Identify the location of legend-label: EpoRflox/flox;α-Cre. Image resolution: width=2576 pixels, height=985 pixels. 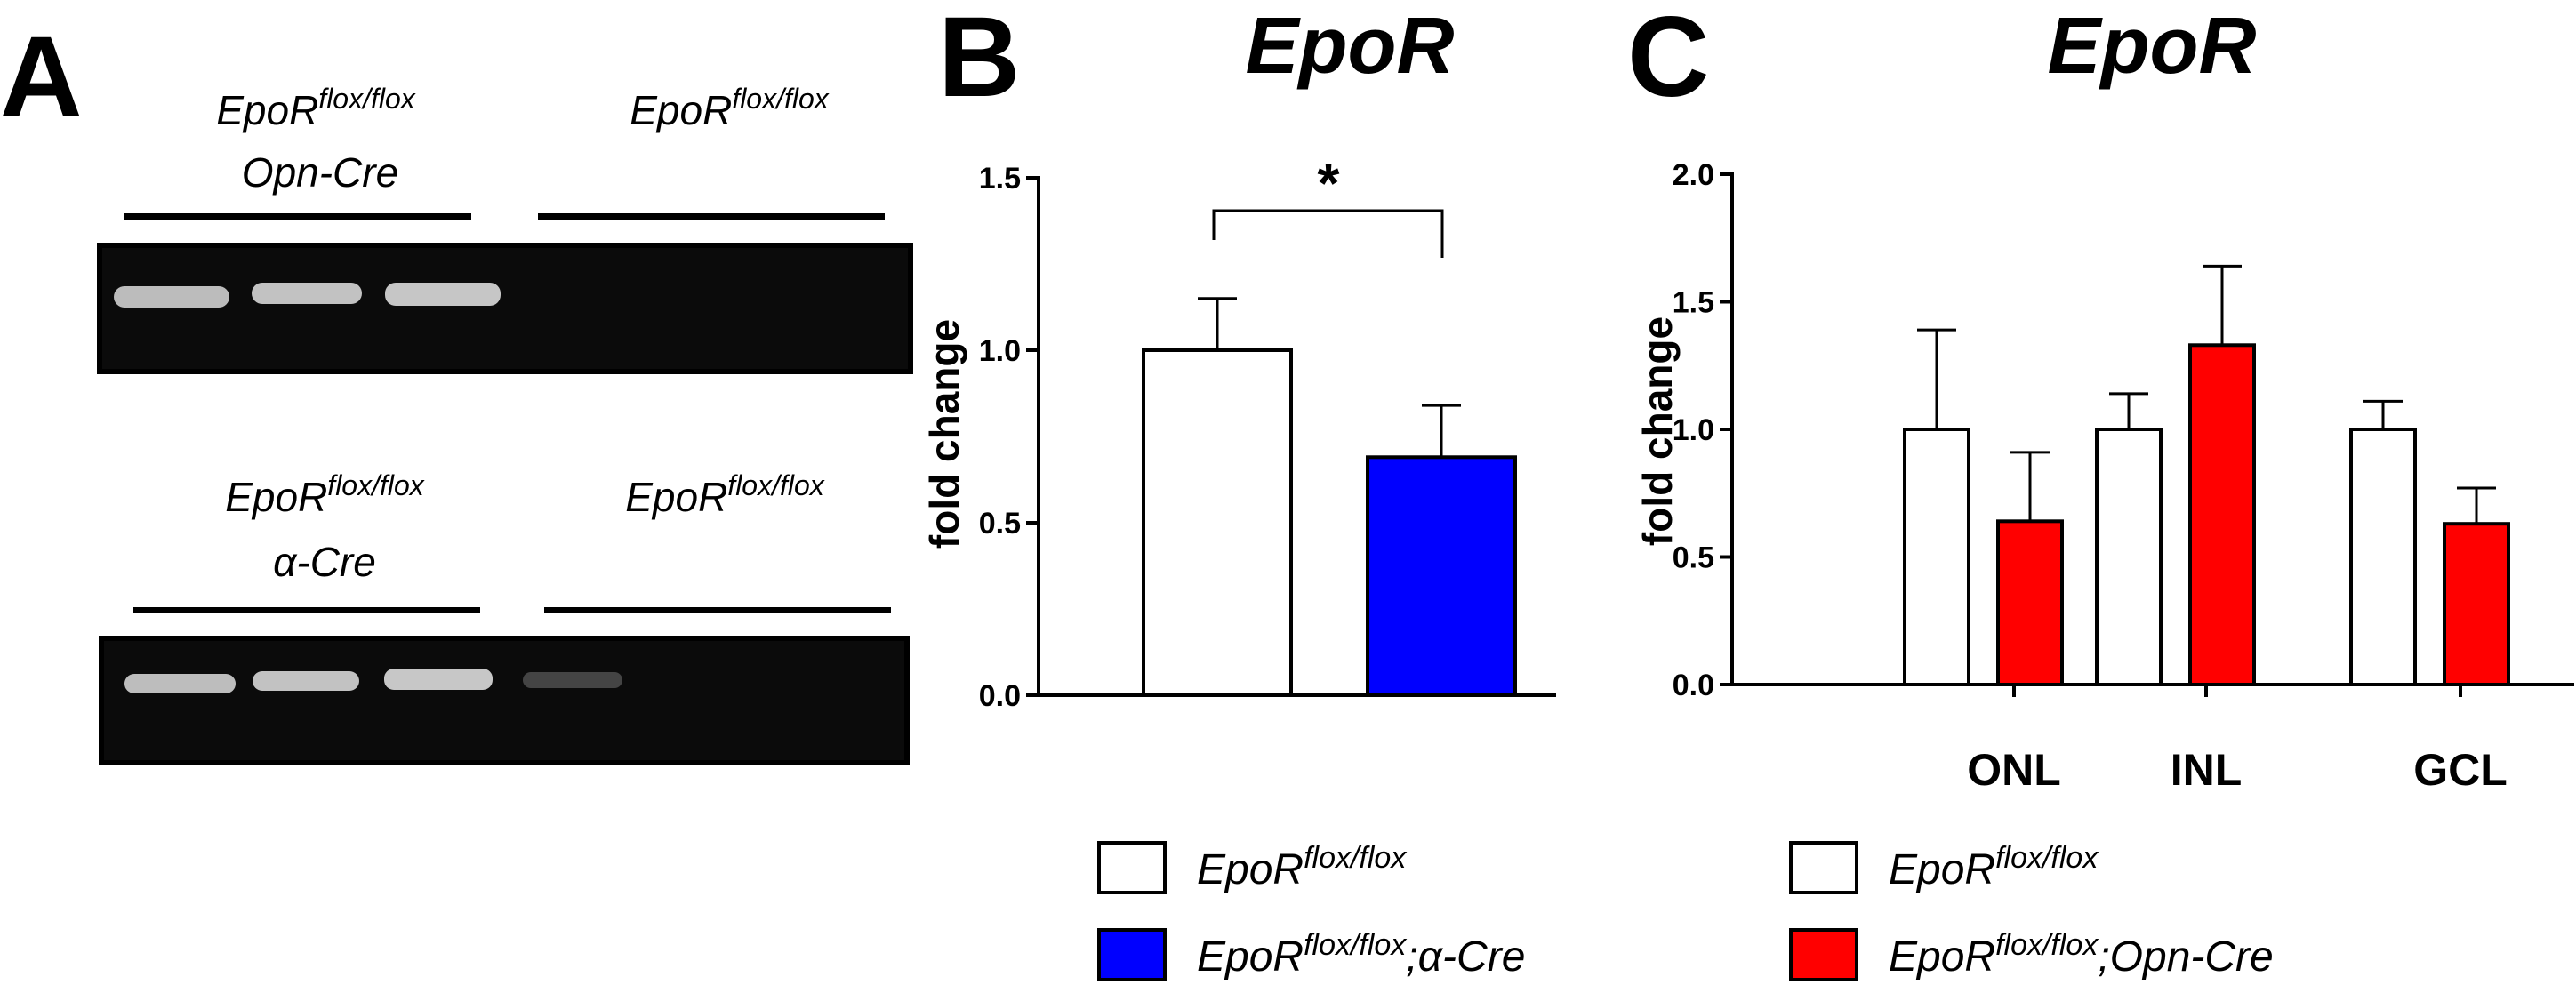
(1361, 954).